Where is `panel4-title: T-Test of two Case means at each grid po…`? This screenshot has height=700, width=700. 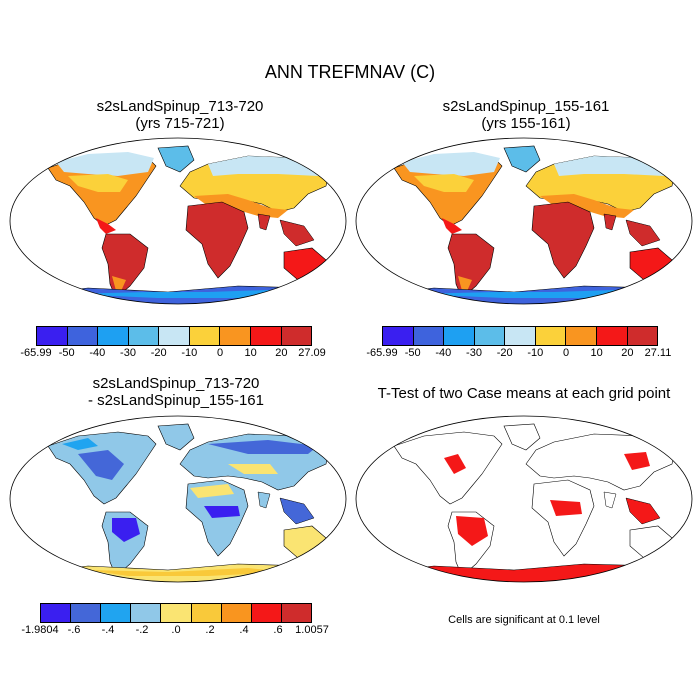 panel4-title: T-Test of two Case means at each grid po… is located at coordinates (524, 393).